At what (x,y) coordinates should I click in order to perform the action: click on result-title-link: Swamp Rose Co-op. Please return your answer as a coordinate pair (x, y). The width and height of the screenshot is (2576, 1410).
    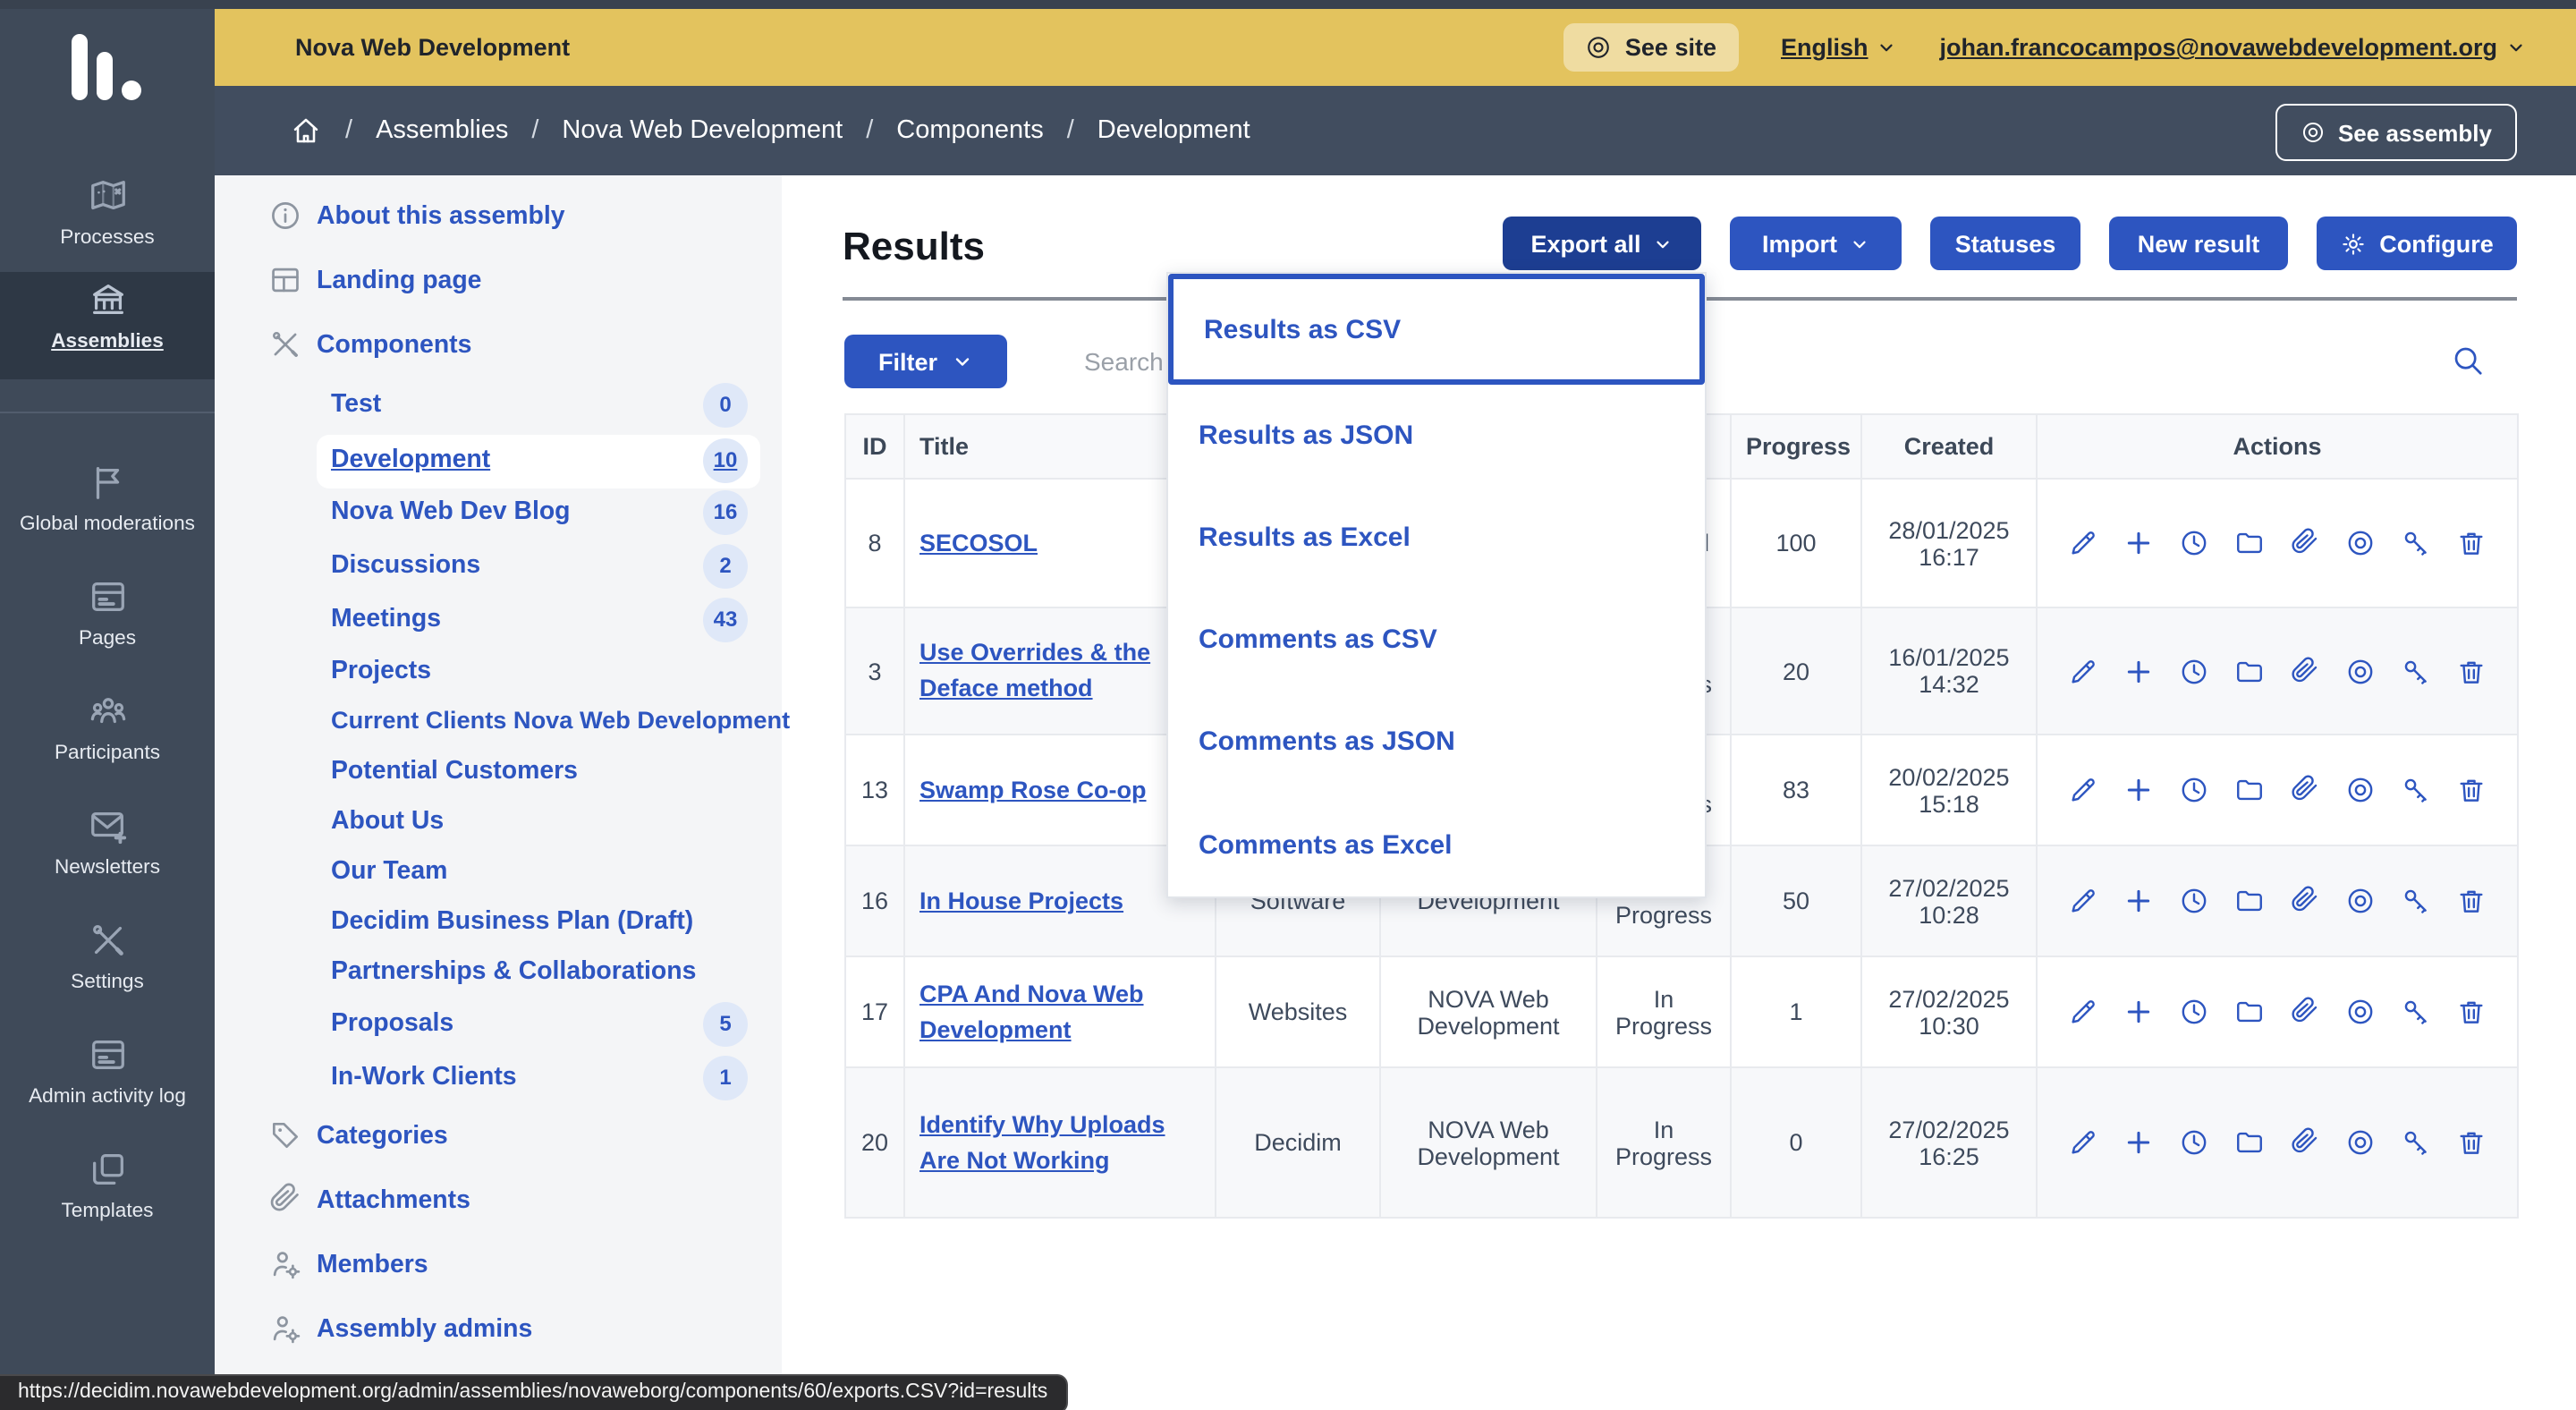
    Looking at the image, I should click on (1033, 790).